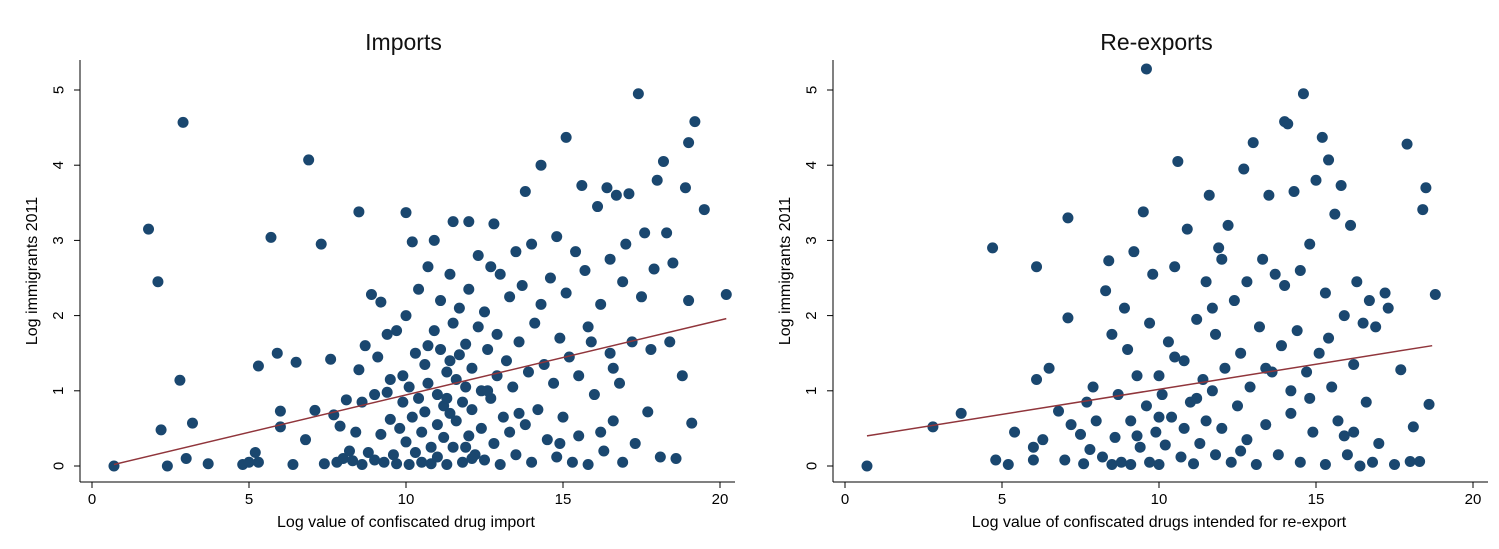 The height and width of the screenshot is (549, 1499). I want to click on x-tick-label: 20, so click(1473, 499).